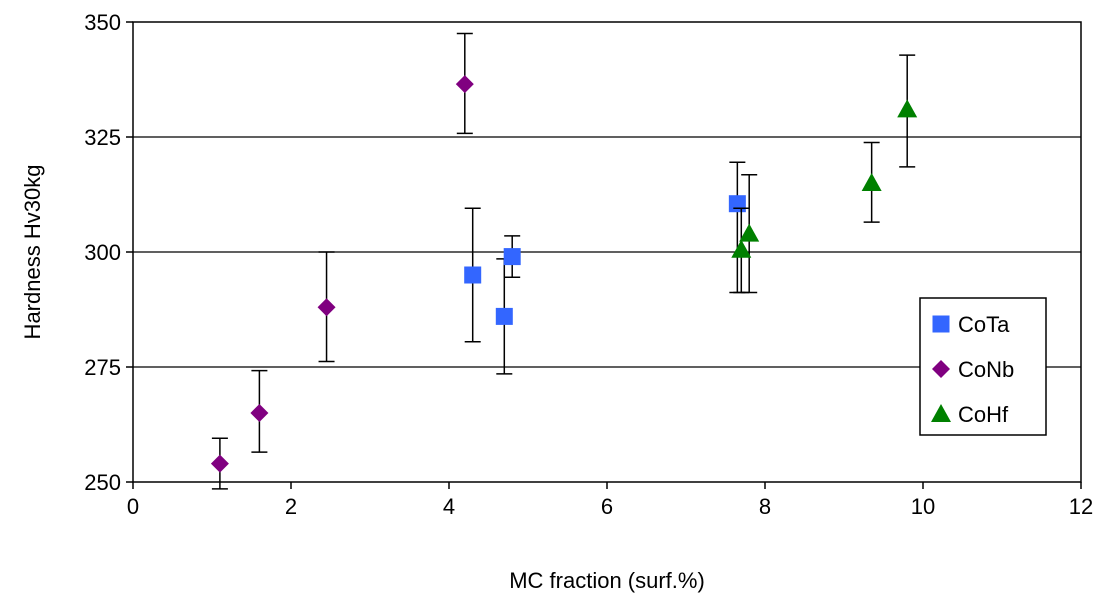 This screenshot has width=1108, height=599. I want to click on x-tick-label: 6, so click(607, 506).